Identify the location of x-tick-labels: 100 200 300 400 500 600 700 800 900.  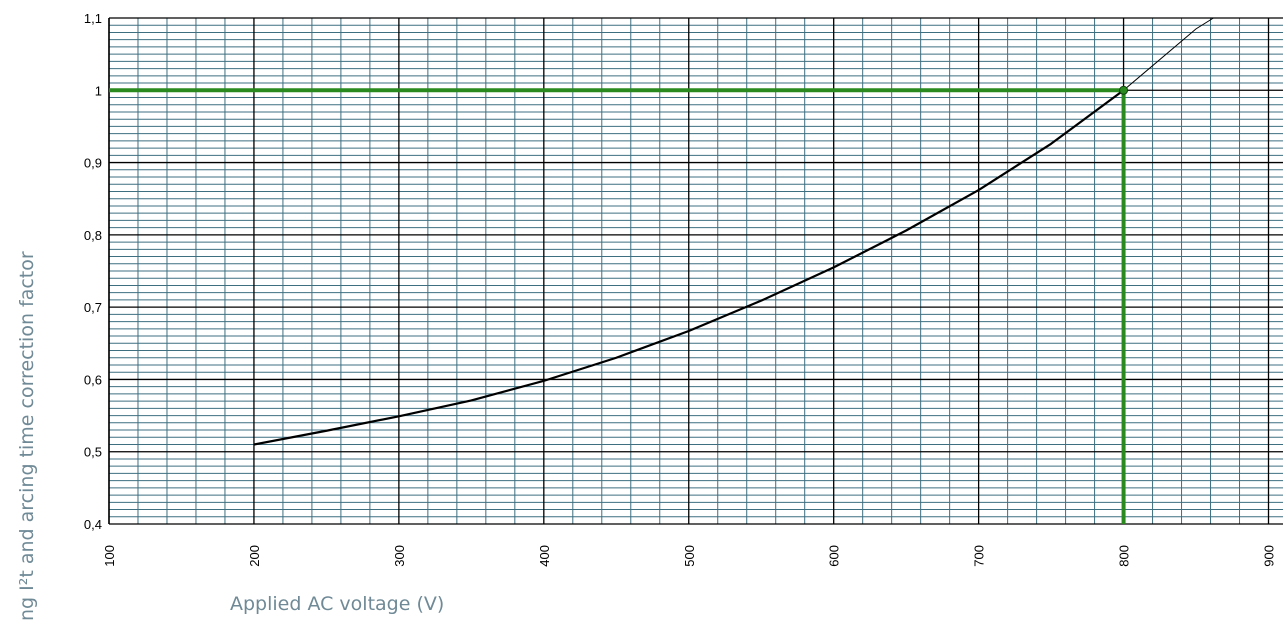
(689, 556).